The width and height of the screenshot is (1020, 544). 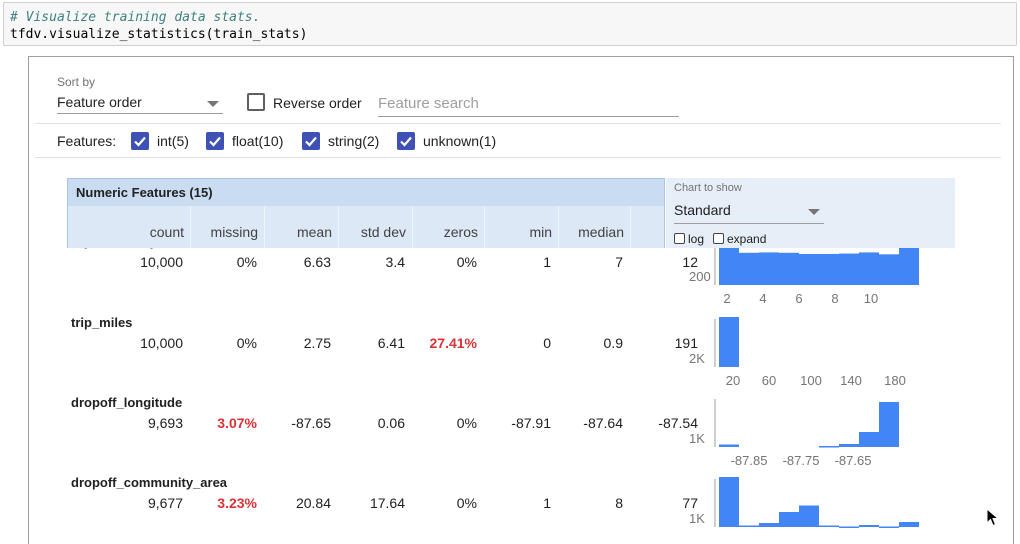 I want to click on x-tick-label: -87.65, so click(x=853, y=460).